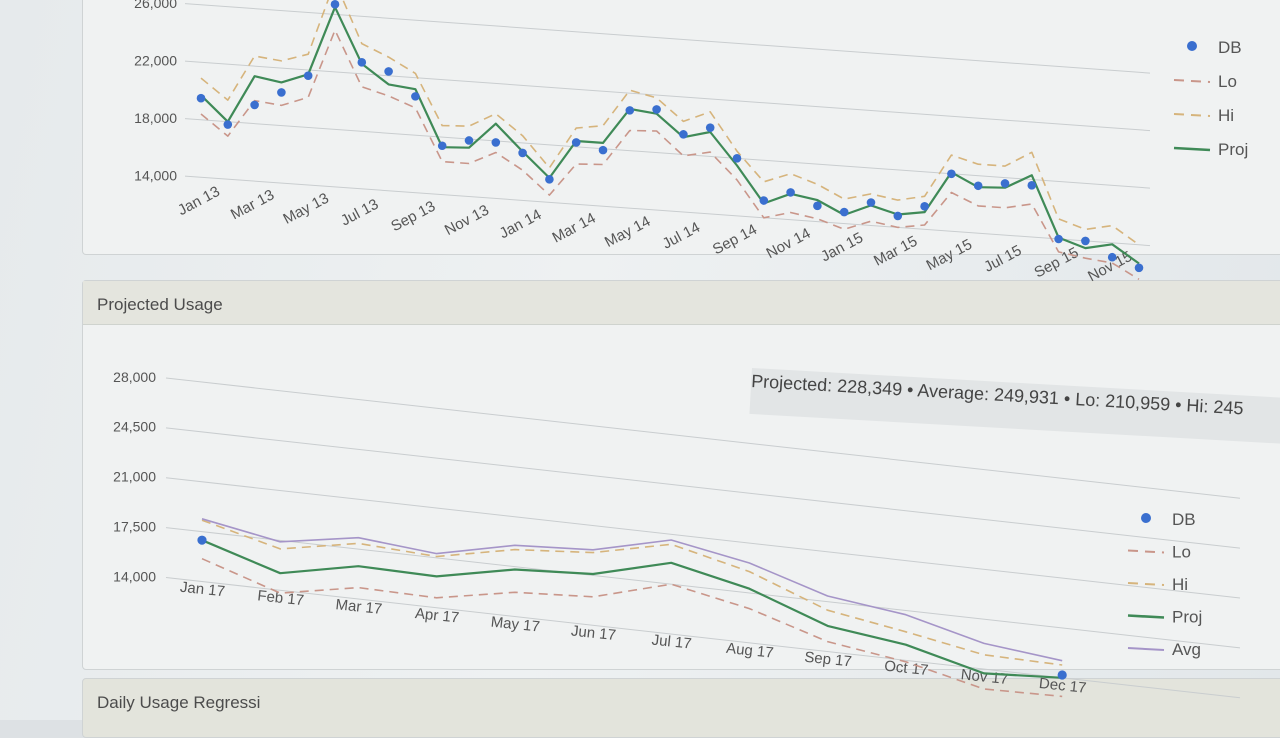 The height and width of the screenshot is (738, 1280). I want to click on legend-marker-hi, so click(1192, 115).